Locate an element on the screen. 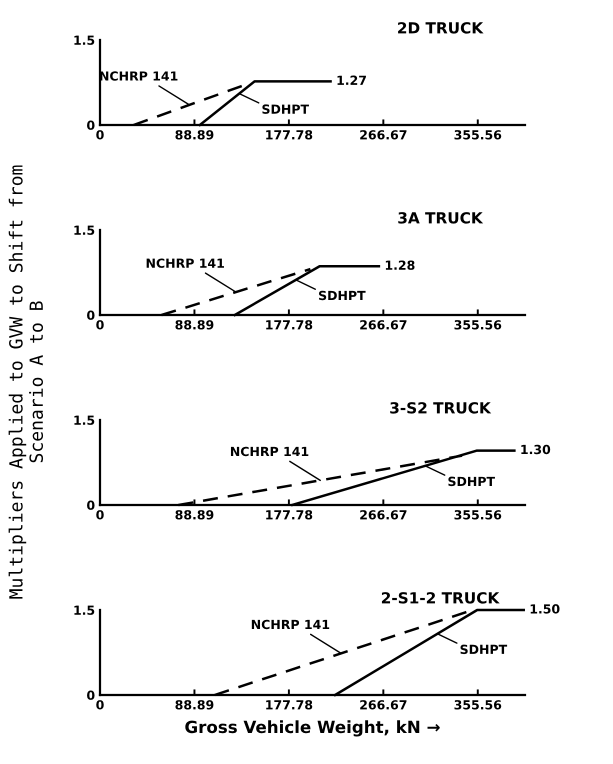 The image size is (613, 764). chart-title: 2D TRUCK is located at coordinates (441, 28).